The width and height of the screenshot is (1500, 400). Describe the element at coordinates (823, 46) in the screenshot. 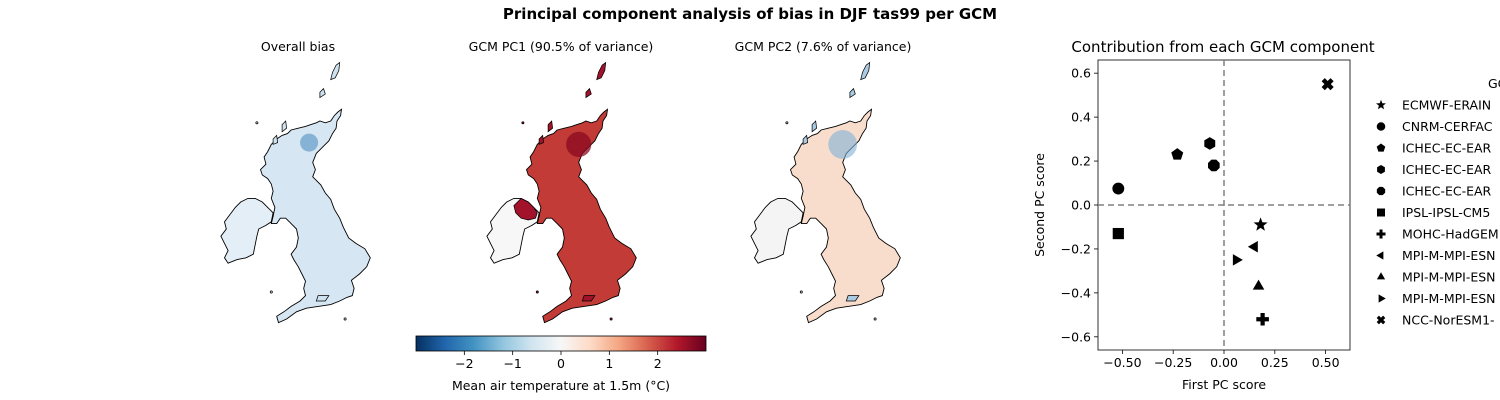

I see `map-title-pc2: GCM PC2 (7.6% of variance)` at that location.